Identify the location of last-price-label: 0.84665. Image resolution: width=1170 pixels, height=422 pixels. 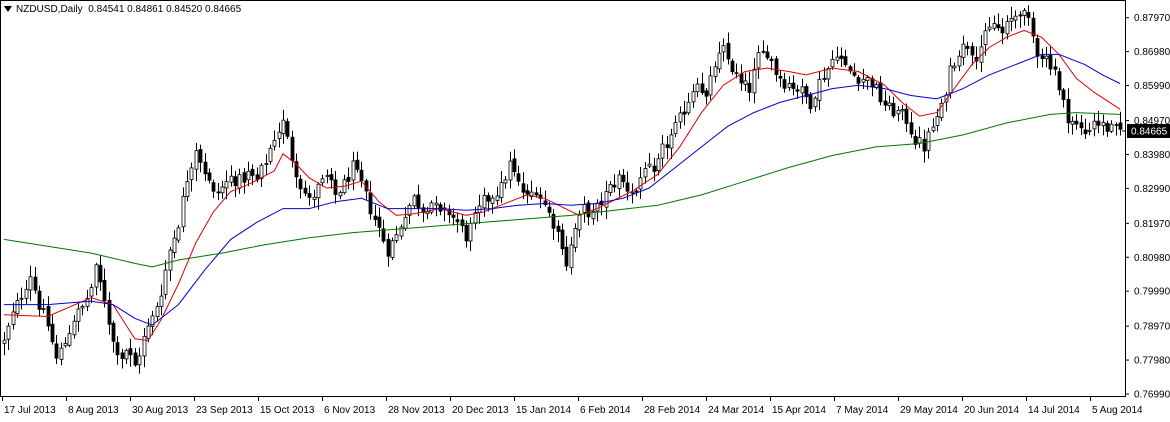
(1149, 131).